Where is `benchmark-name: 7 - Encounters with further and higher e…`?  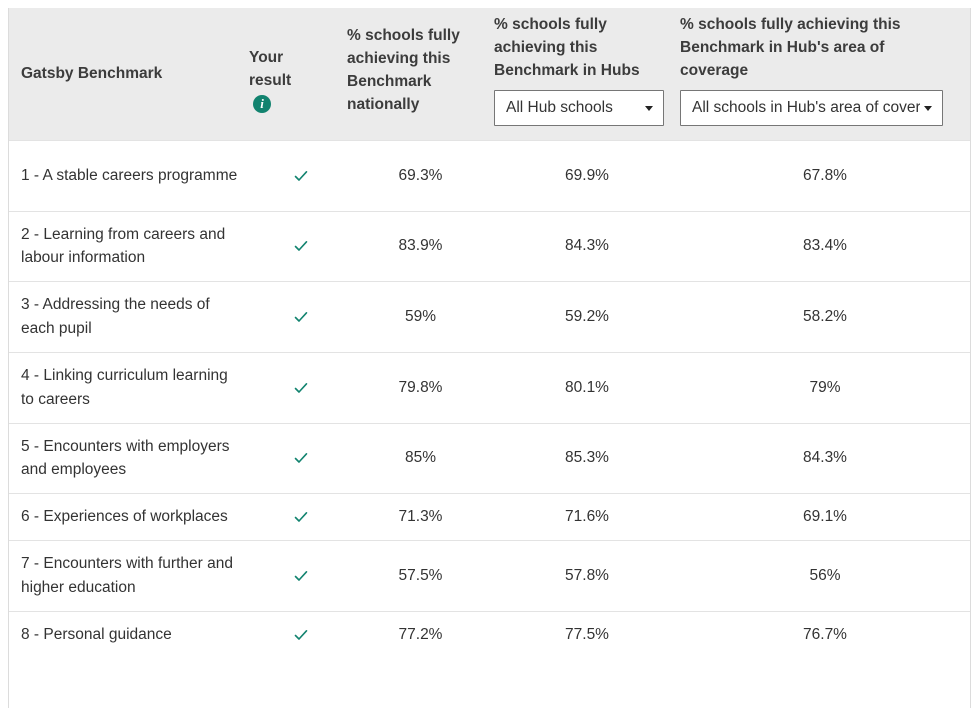
benchmark-name: 7 - Encounters with further and higher e… is located at coordinates (127, 575).